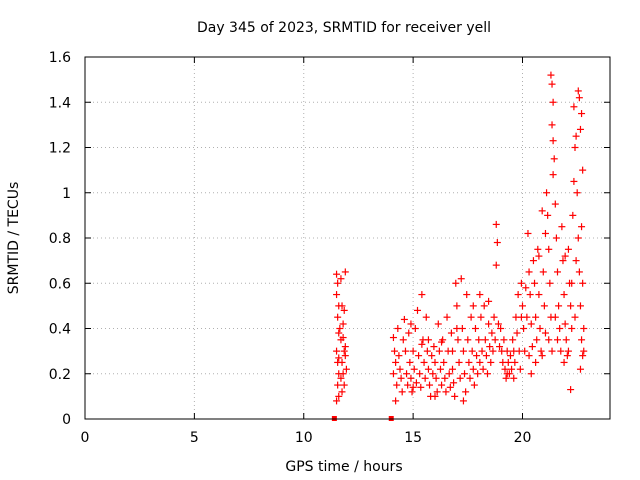  I want to click on y-tick-label: 1.6, so click(60, 58).